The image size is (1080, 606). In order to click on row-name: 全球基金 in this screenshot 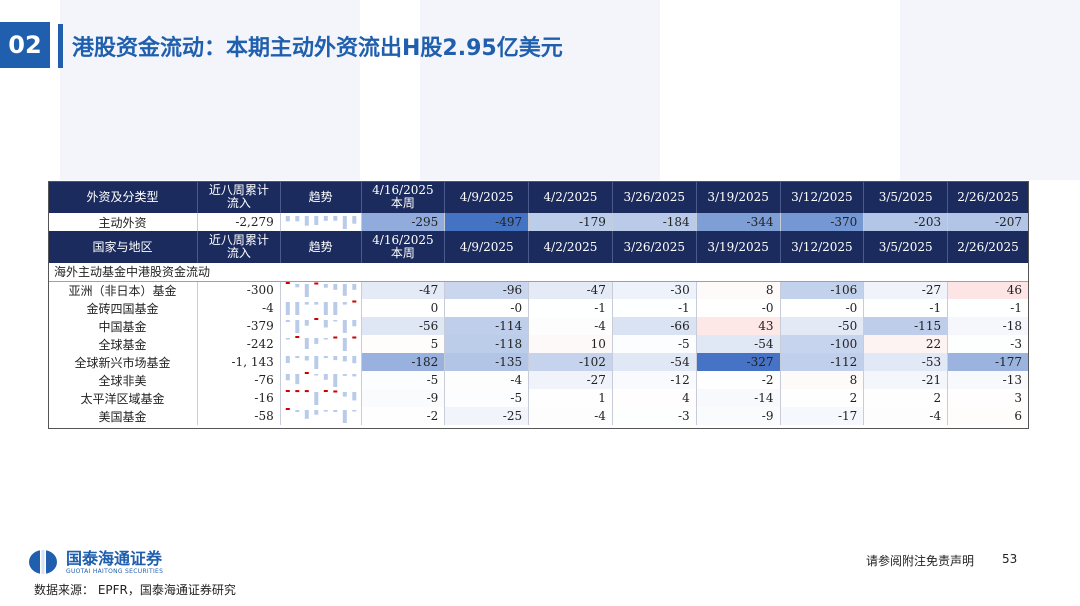, I will do `click(123, 344)`.